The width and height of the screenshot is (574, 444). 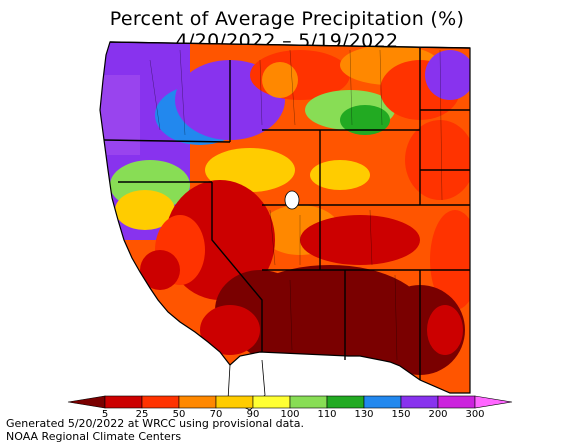 I want to click on legend-tick-label: 110, so click(x=326, y=414).